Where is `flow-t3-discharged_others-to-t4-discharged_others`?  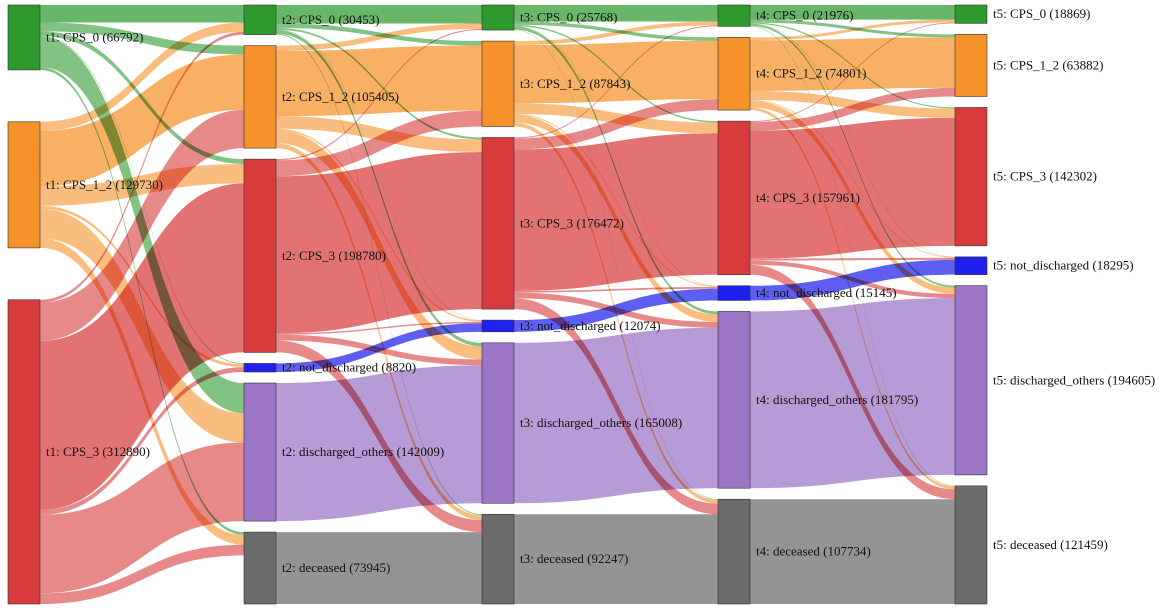
flow-t3-discharged_others-to-t4-discharged_others is located at coordinates (616, 415).